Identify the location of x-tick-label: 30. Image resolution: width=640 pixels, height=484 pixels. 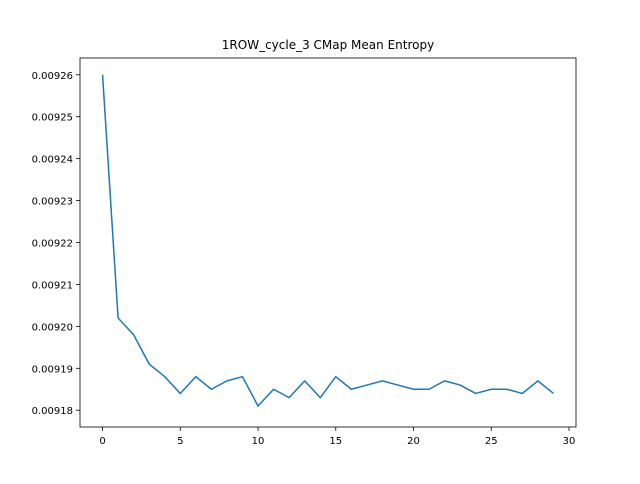
(569, 441).